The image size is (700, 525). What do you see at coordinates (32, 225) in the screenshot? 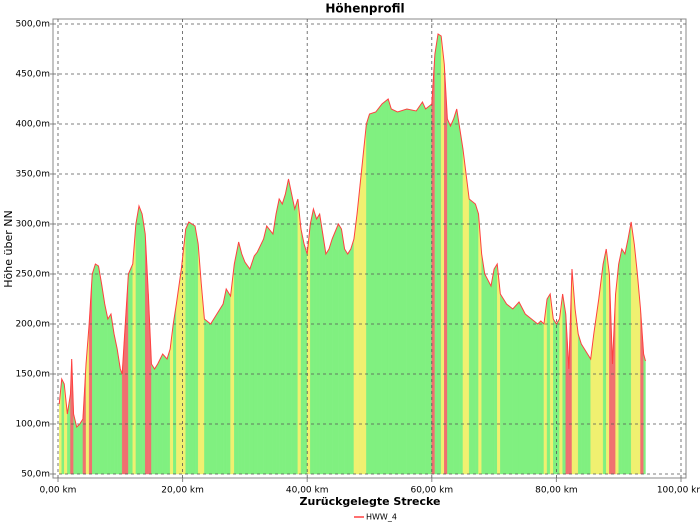
I see `y-tick-label: 300,0m` at bounding box center [32, 225].